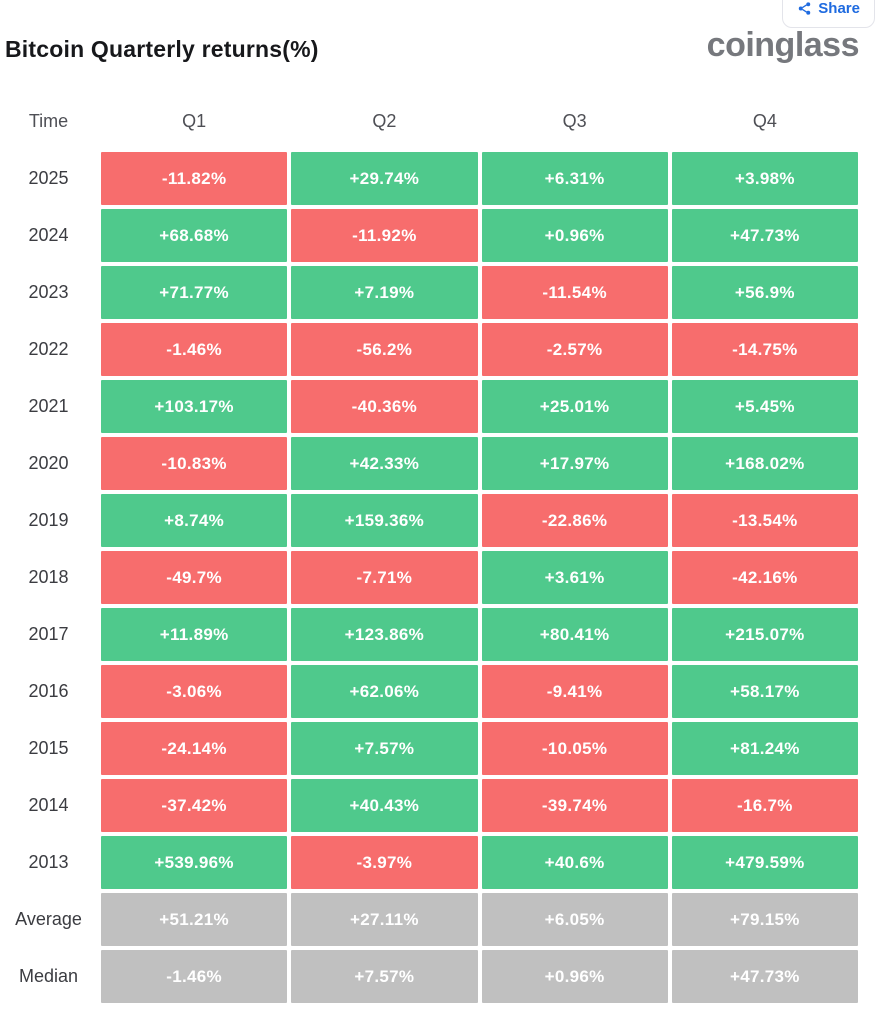 This screenshot has width=878, height=1024. I want to click on row-label: 2018, so click(48, 577).